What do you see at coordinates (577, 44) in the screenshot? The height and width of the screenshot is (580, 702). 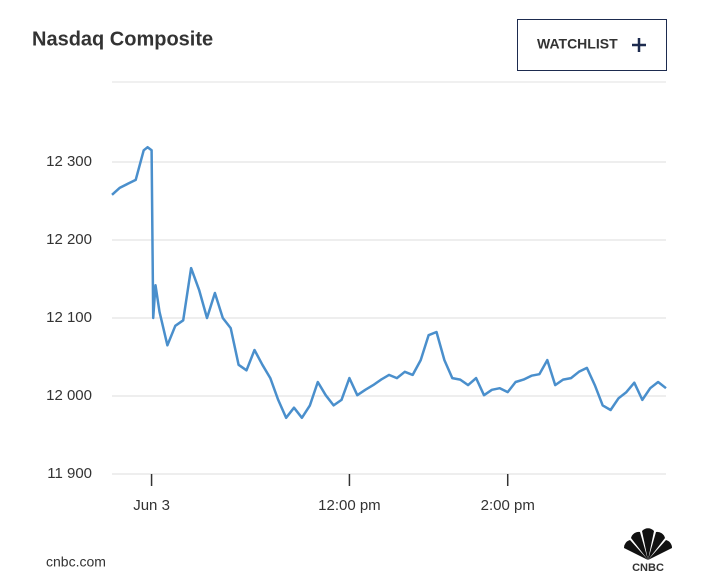 I see `watchlist-label: WATCHLIST` at bounding box center [577, 44].